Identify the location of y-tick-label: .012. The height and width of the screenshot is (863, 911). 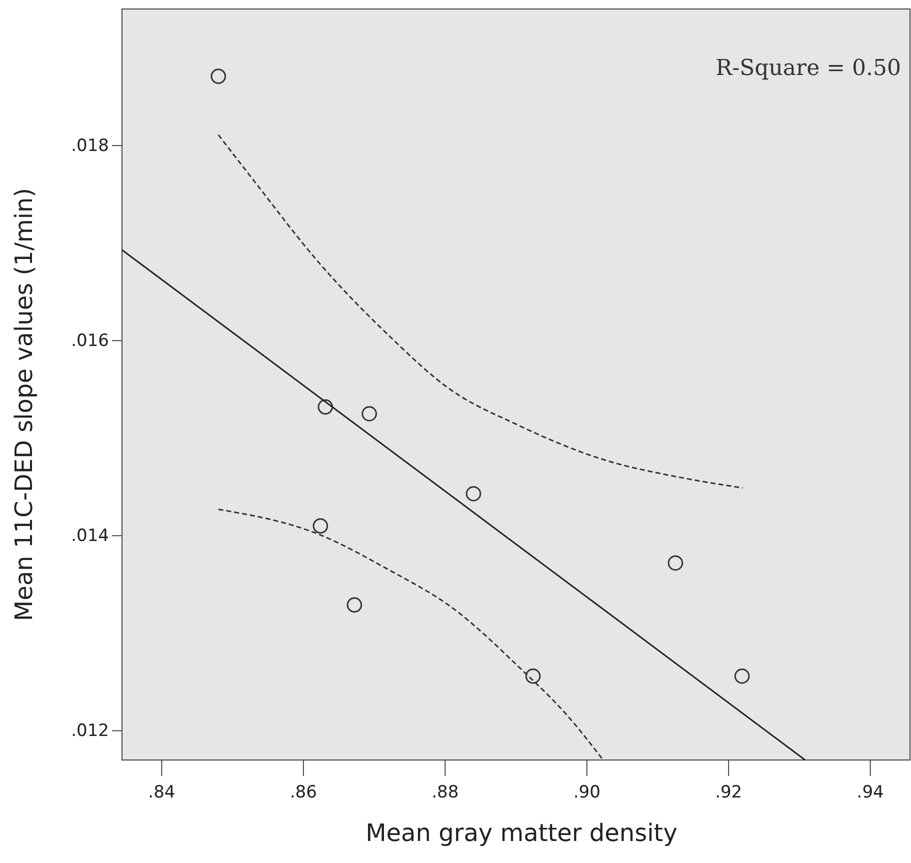
(90, 731).